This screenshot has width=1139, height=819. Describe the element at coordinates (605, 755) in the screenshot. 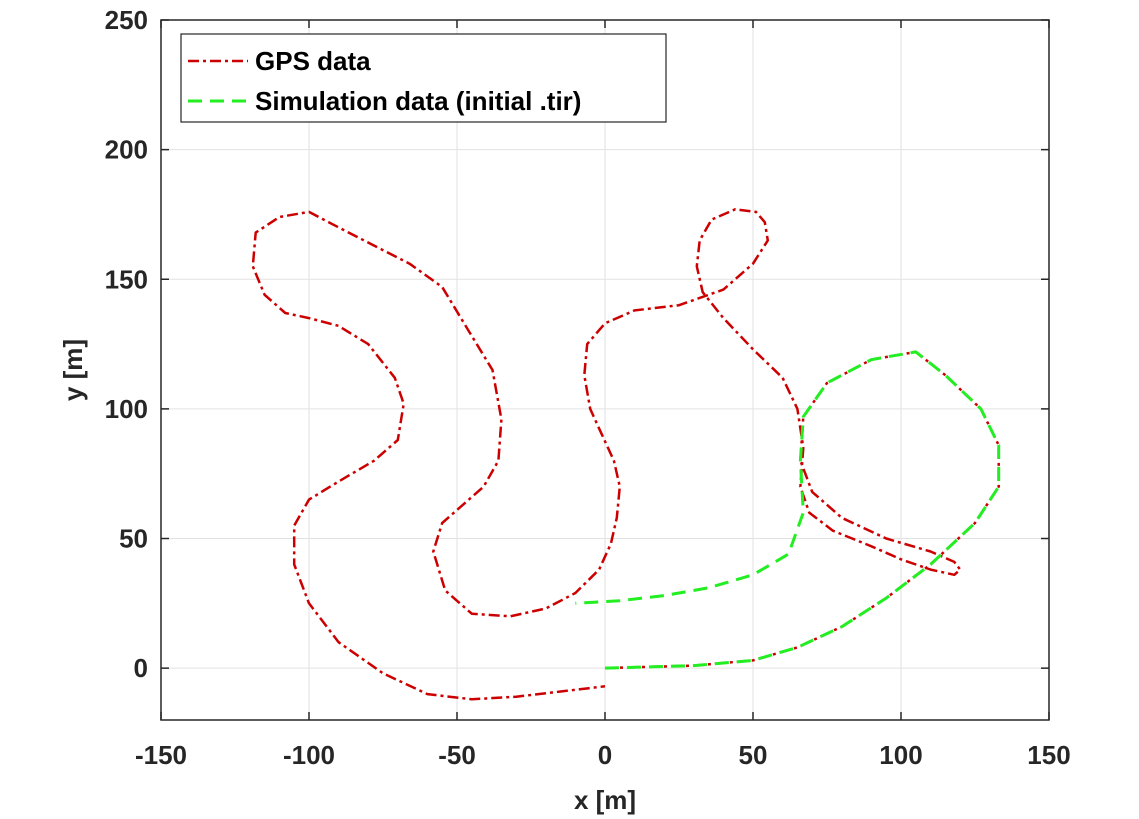

I see `x-tick-label: 0` at that location.